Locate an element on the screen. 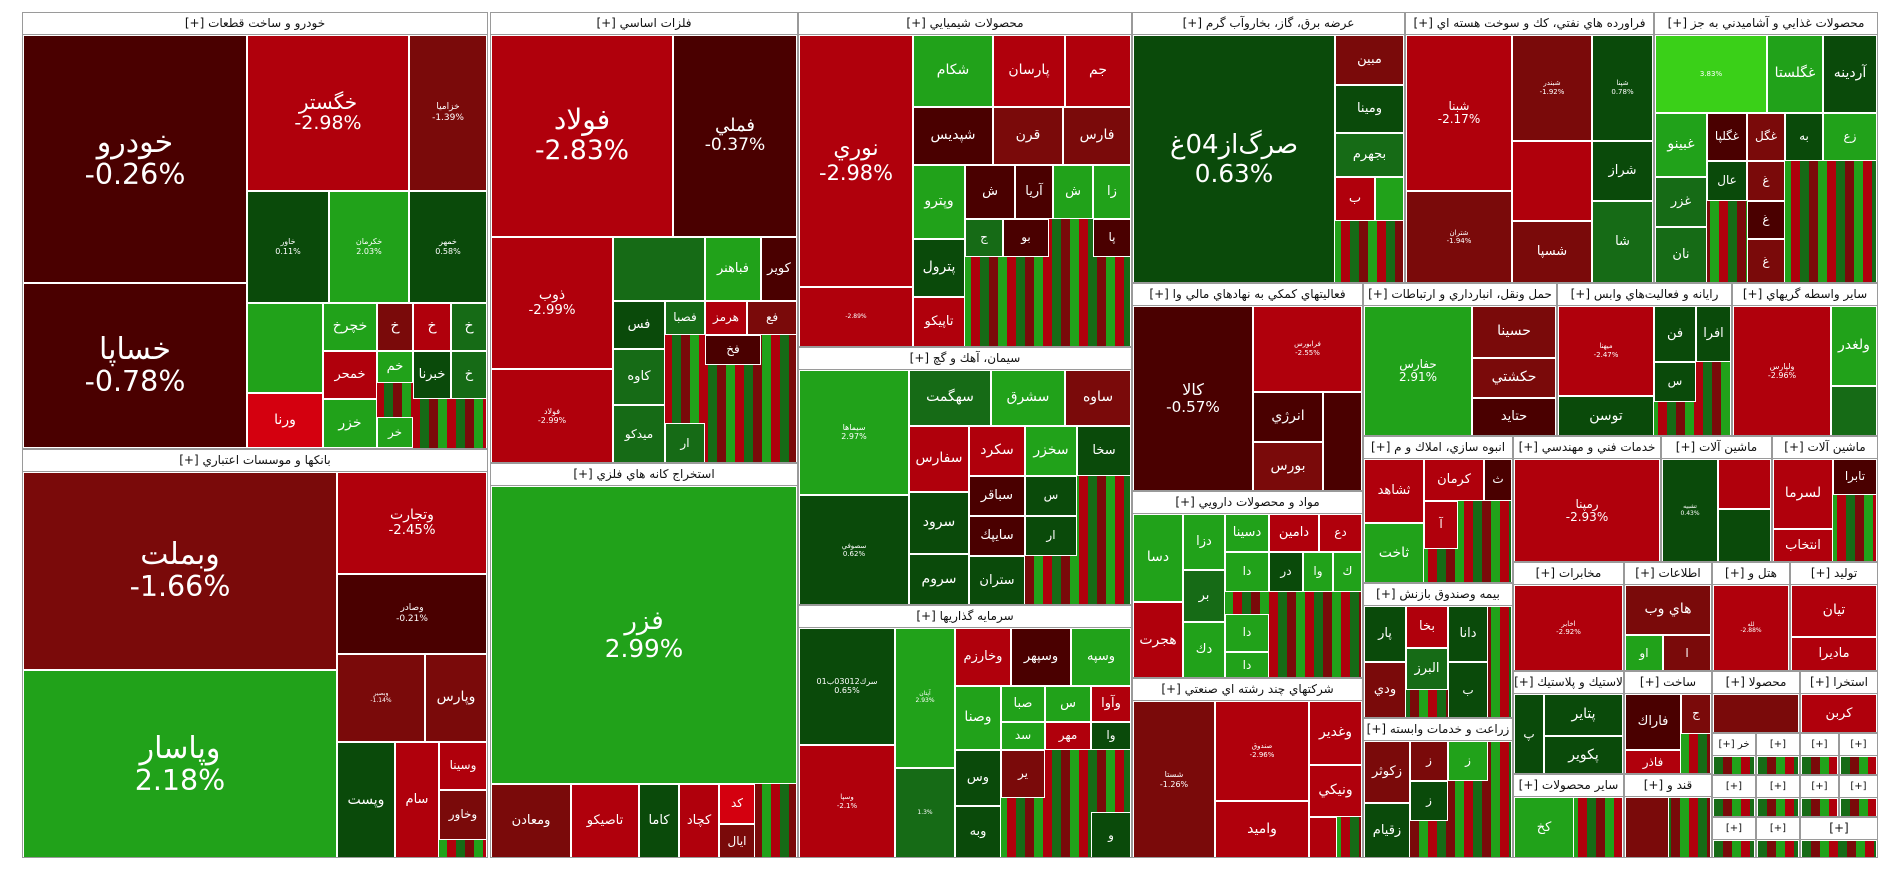  stock-tile: شا is located at coordinates (1622, 241).